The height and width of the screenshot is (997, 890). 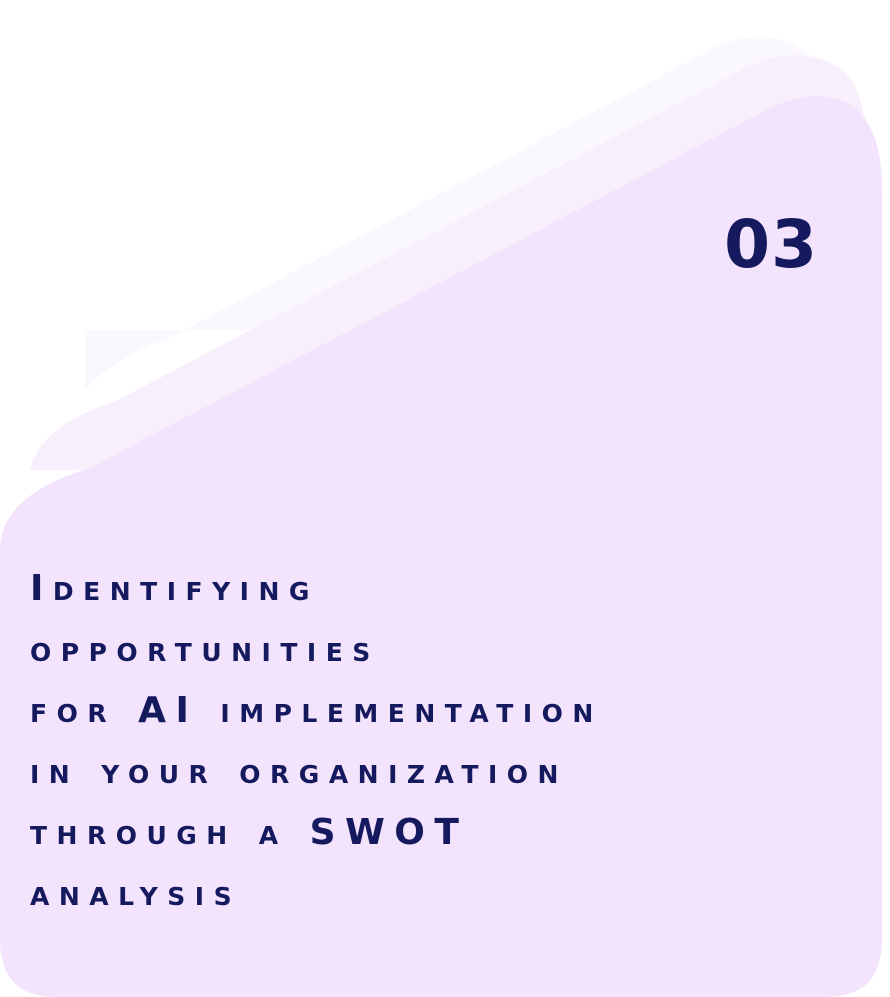 I want to click on title-line: through a SWOT, so click(x=249, y=832).